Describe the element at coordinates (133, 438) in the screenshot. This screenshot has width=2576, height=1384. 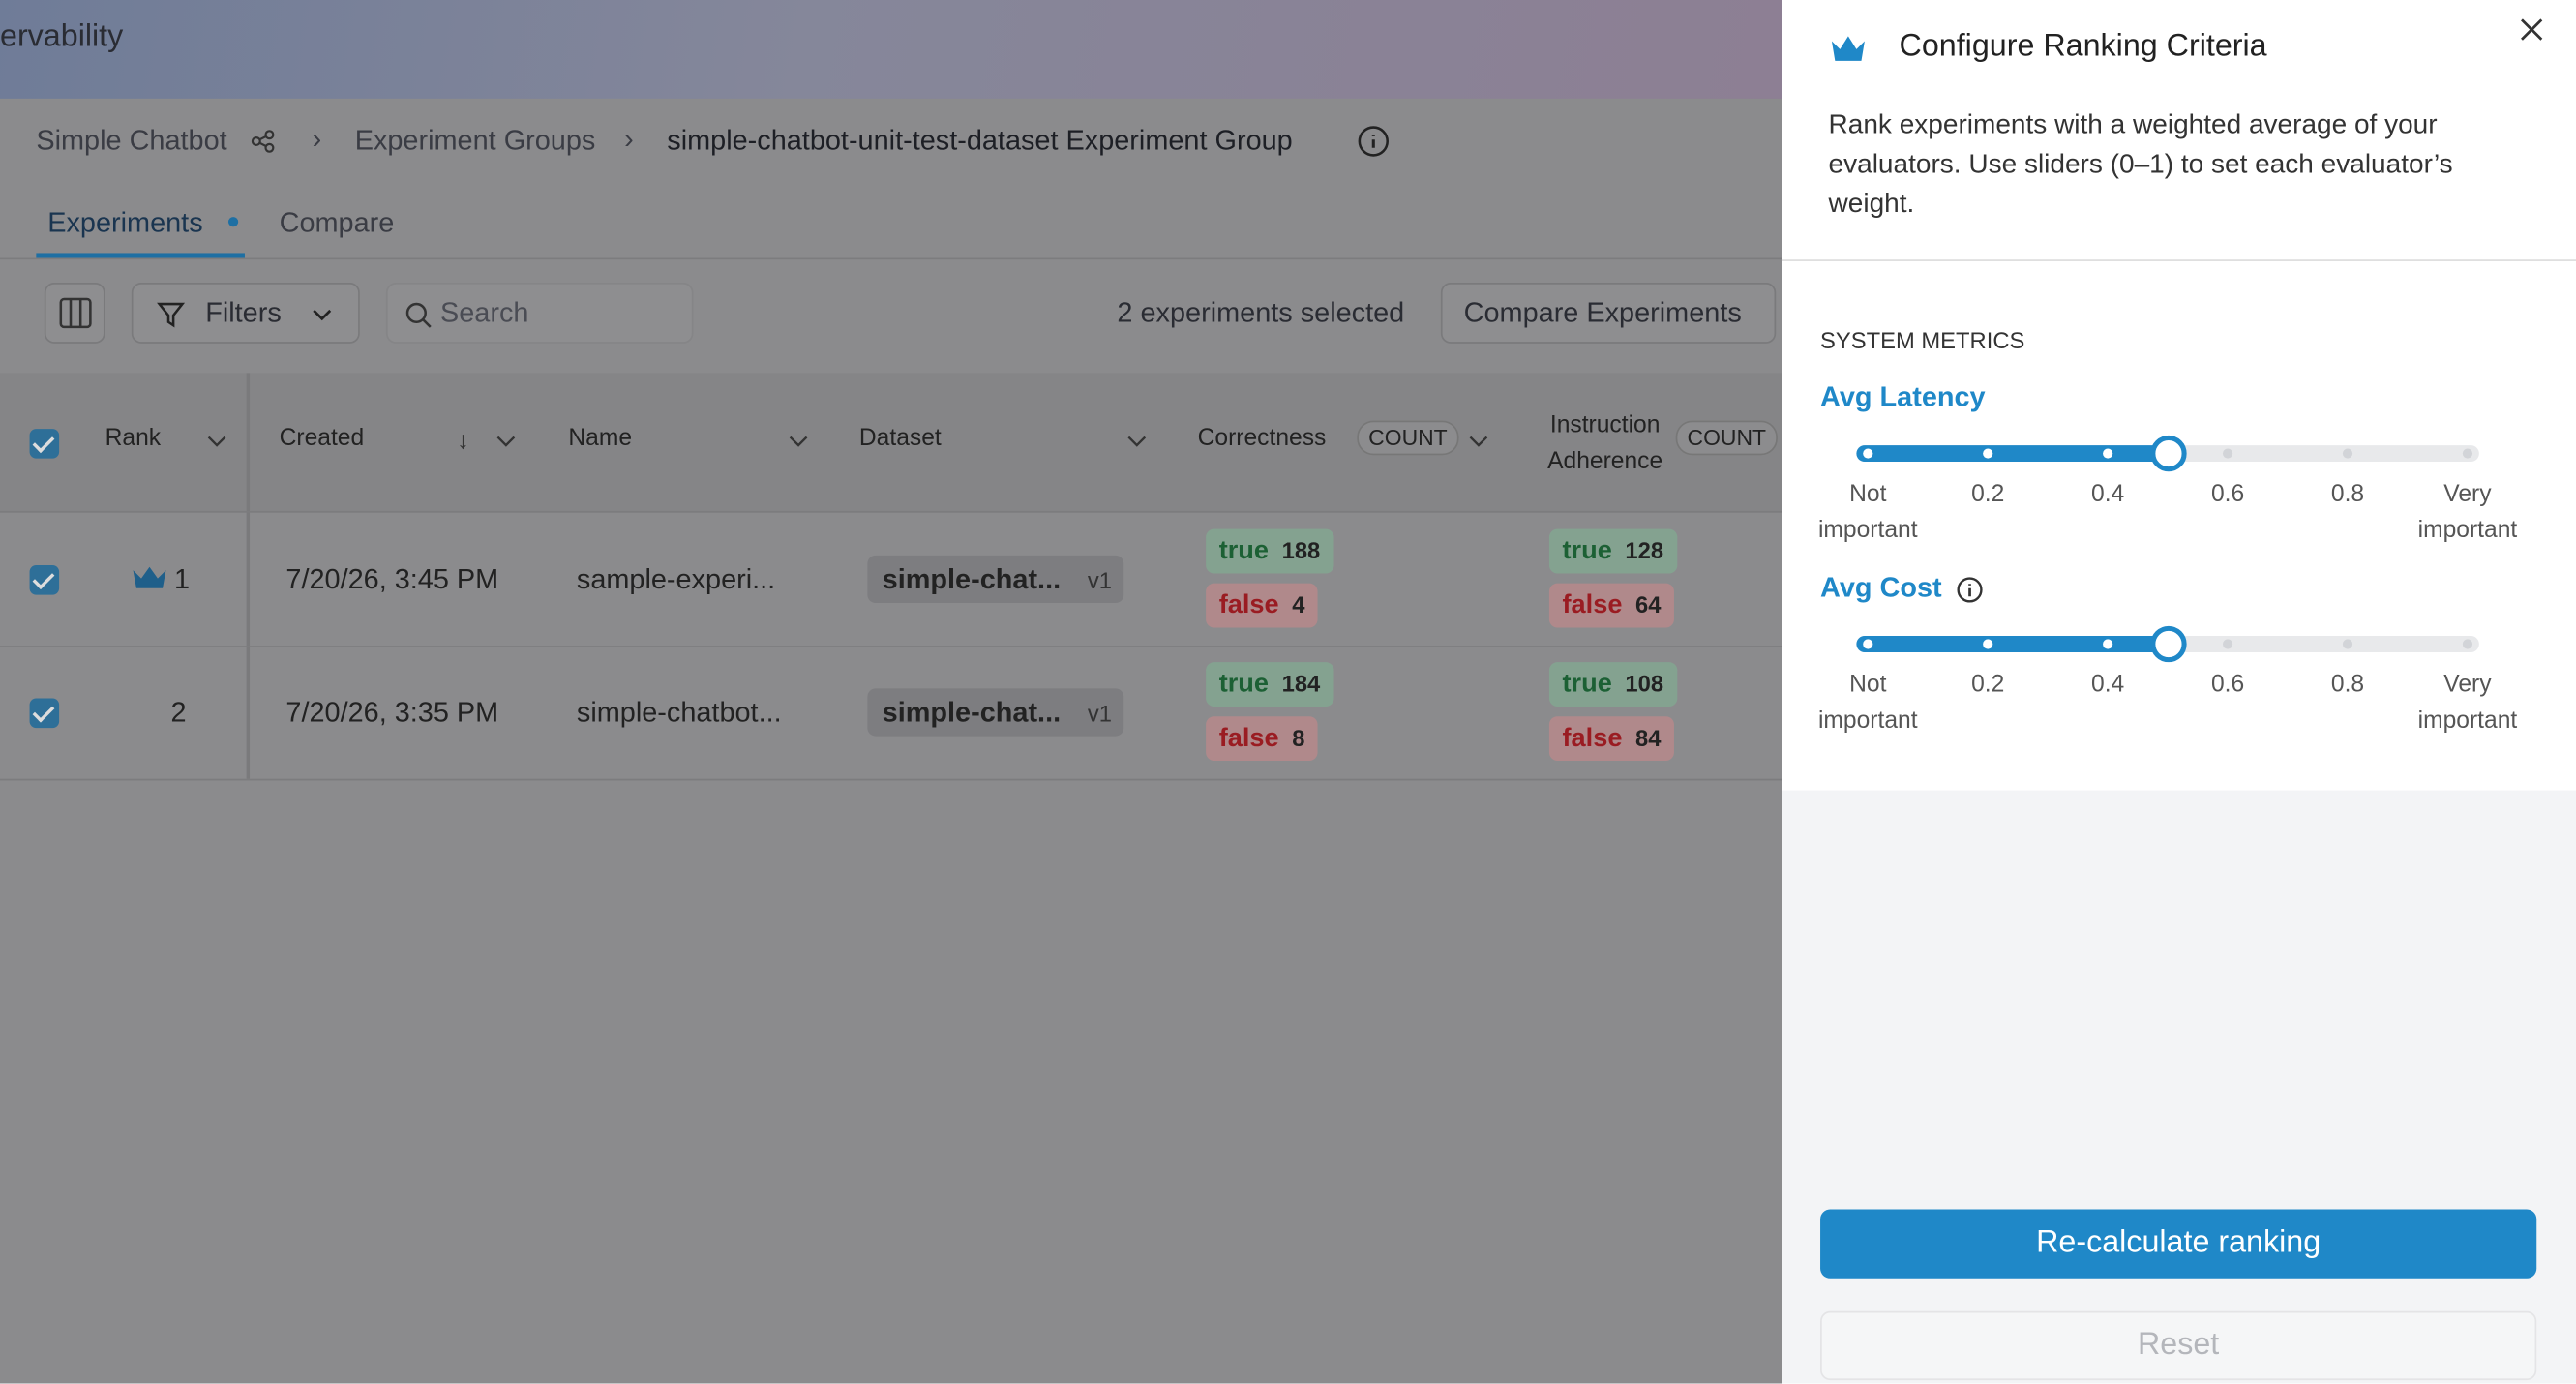
I see `column-header: Rank` at that location.